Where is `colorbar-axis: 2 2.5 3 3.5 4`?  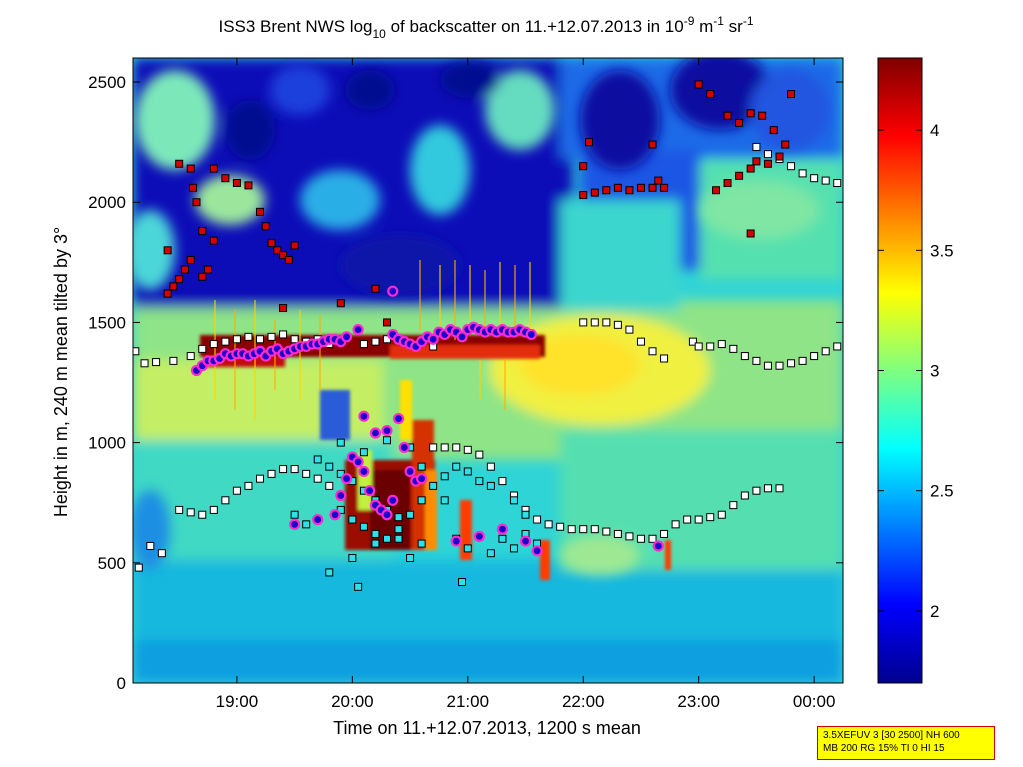 colorbar-axis: 2 2.5 3 3.5 4 is located at coordinates (916, 371).